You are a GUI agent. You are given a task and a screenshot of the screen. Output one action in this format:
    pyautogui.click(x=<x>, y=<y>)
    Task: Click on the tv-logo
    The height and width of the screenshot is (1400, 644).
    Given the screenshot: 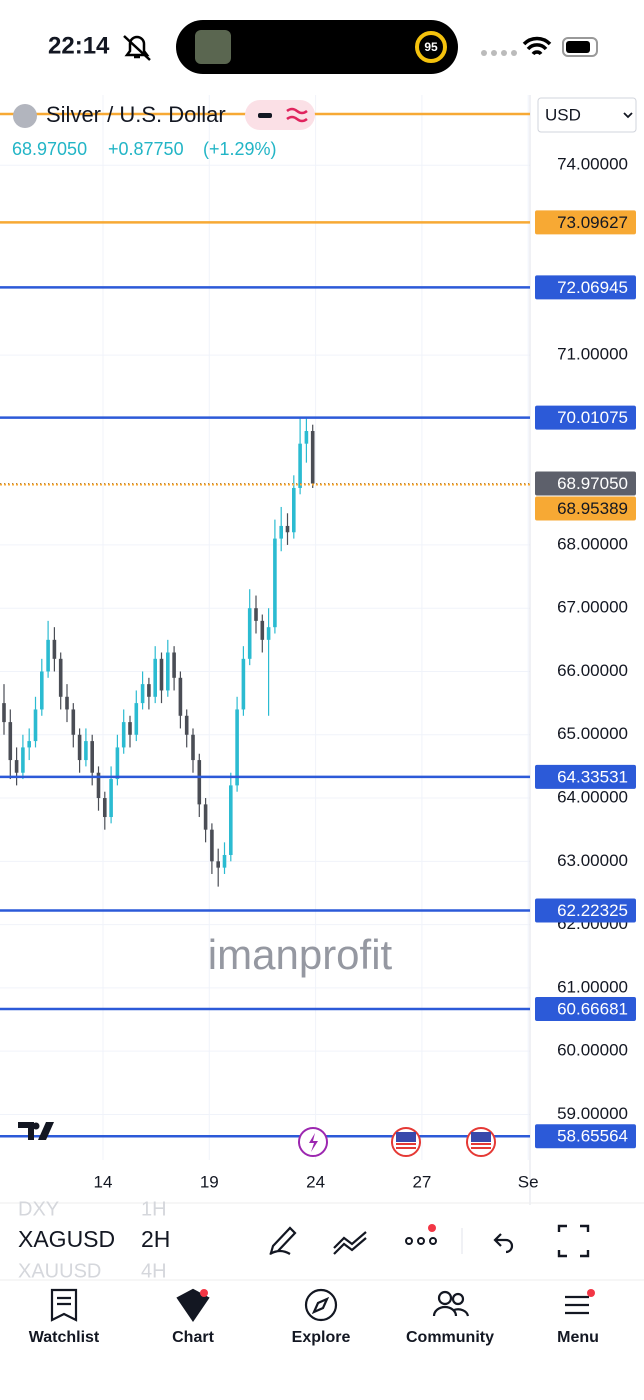 What is the action you would take?
    pyautogui.click(x=36, y=1131)
    